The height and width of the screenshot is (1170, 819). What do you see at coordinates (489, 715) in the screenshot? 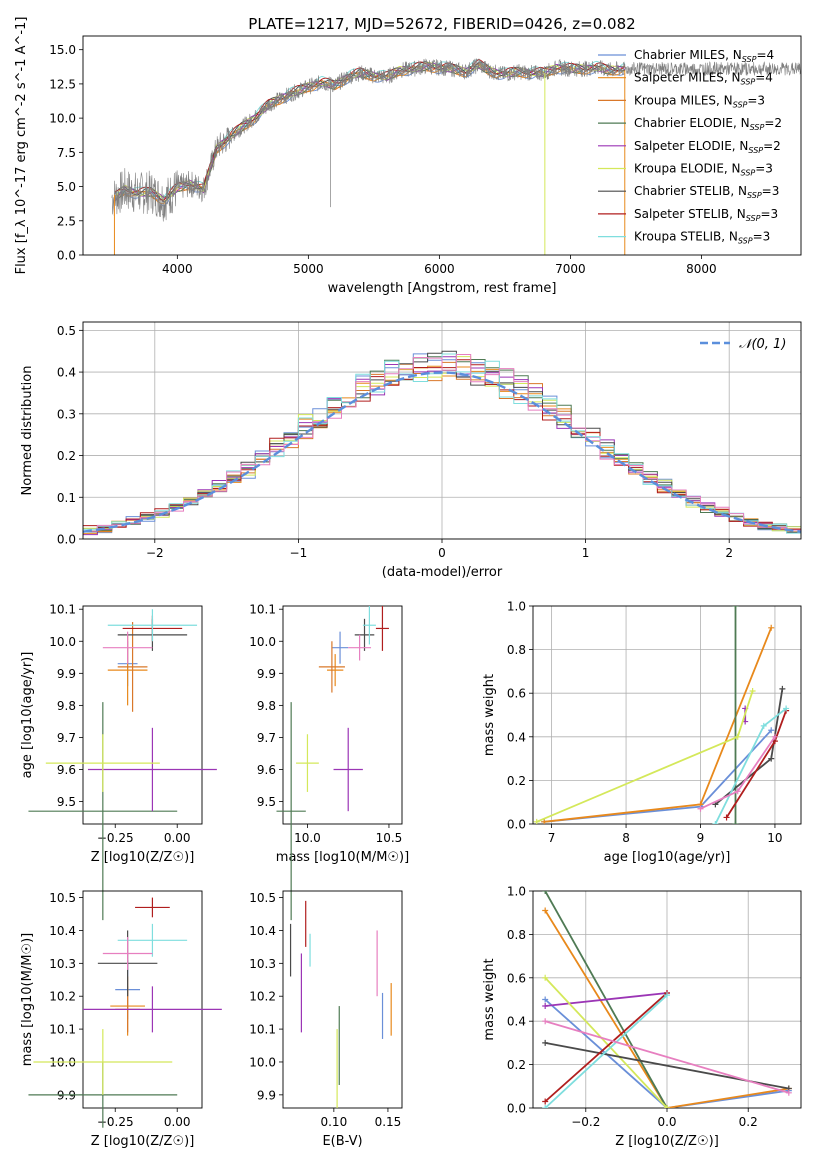
I see `y-axis-label: mass weight` at bounding box center [489, 715].